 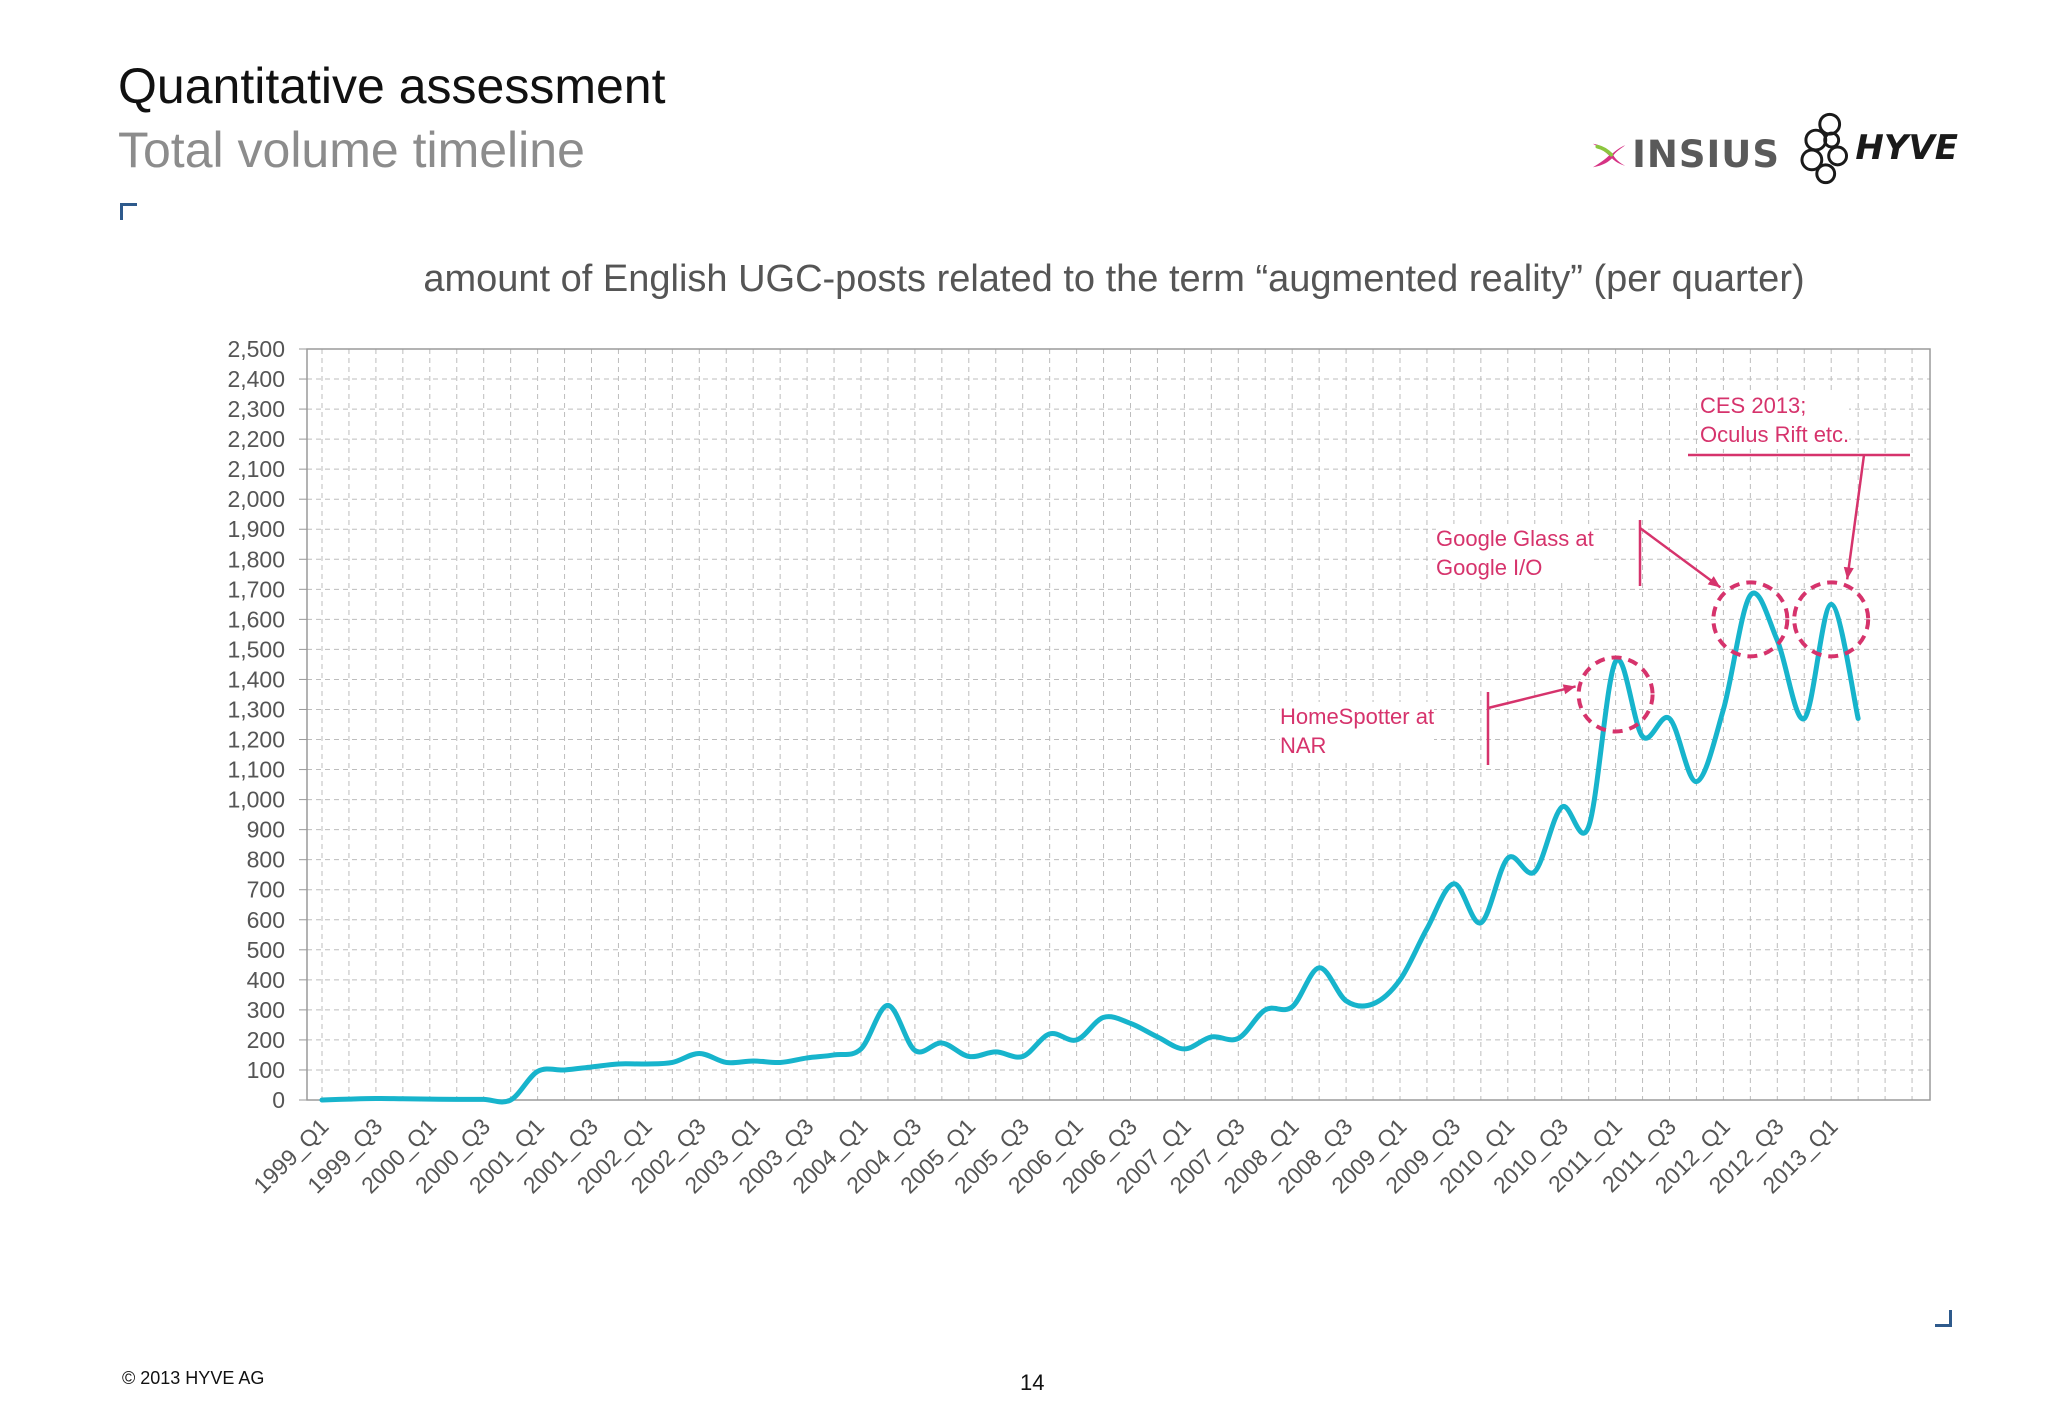 I want to click on y-tick-label: 800, so click(x=266, y=860).